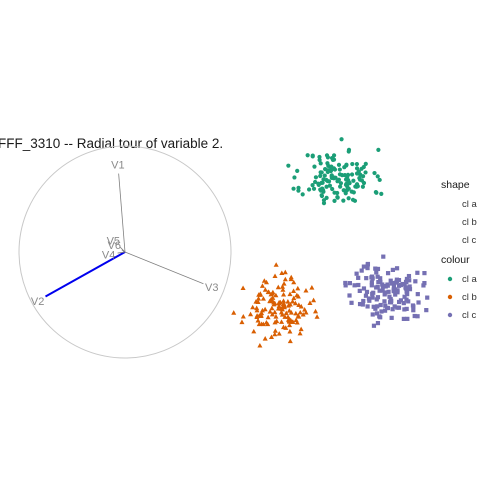 The image size is (480, 480). I want to click on legend-colour-title: colour, so click(455, 260).